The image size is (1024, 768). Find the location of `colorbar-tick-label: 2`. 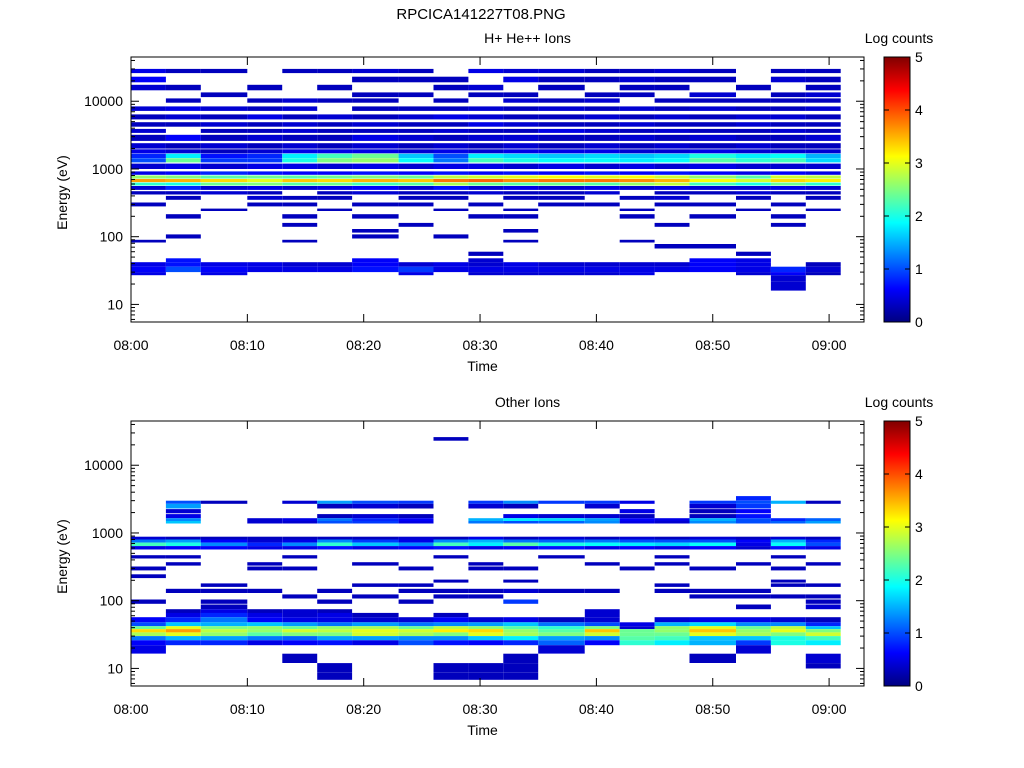

colorbar-tick-label: 2 is located at coordinates (919, 580).